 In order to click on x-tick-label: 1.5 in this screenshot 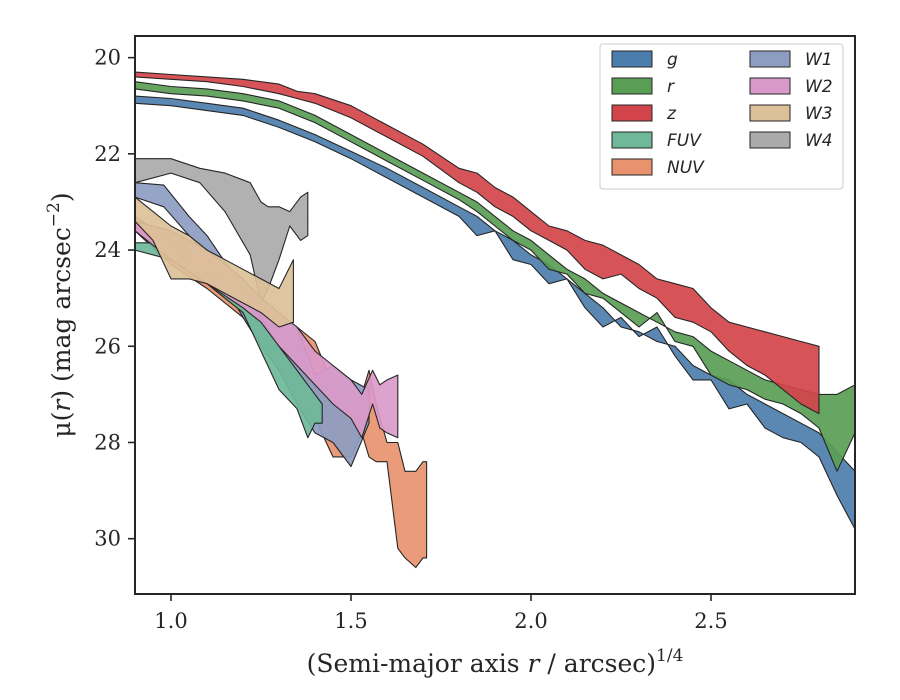, I will do `click(350, 621)`.